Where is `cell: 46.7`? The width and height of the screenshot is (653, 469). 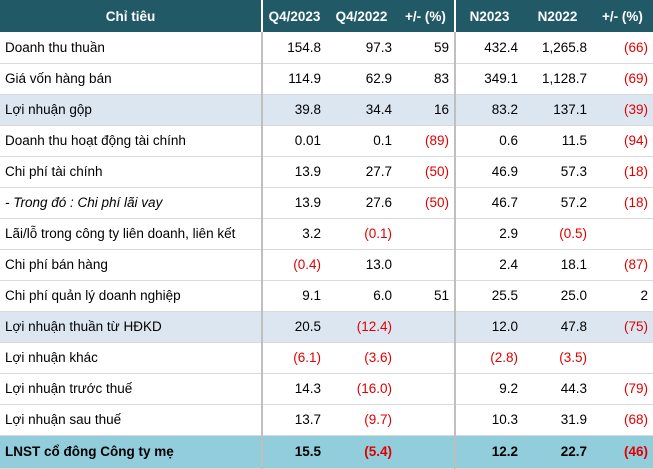
cell: 46.7 is located at coordinates (488, 203).